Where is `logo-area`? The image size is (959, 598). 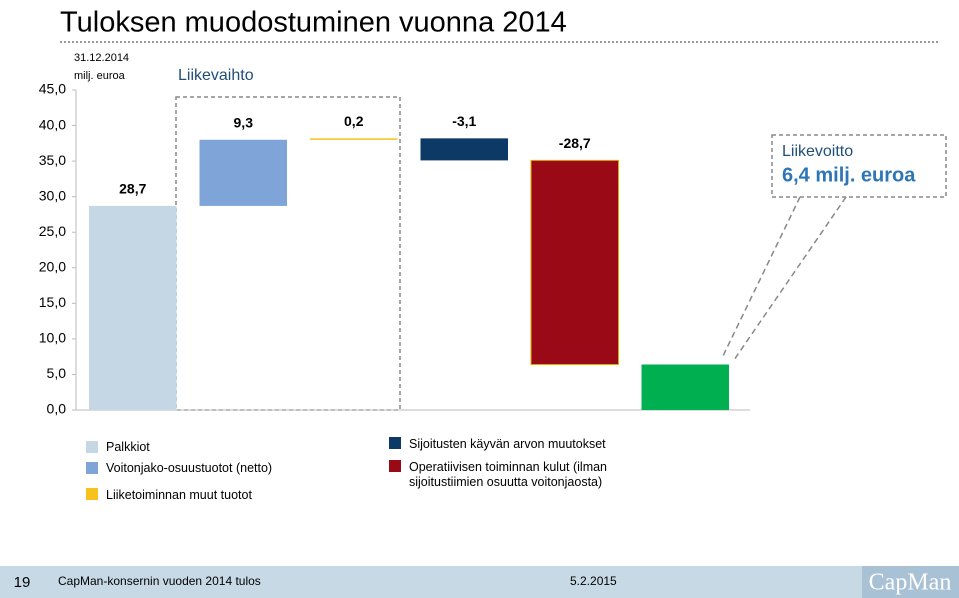 logo-area is located at coordinates (910, 582).